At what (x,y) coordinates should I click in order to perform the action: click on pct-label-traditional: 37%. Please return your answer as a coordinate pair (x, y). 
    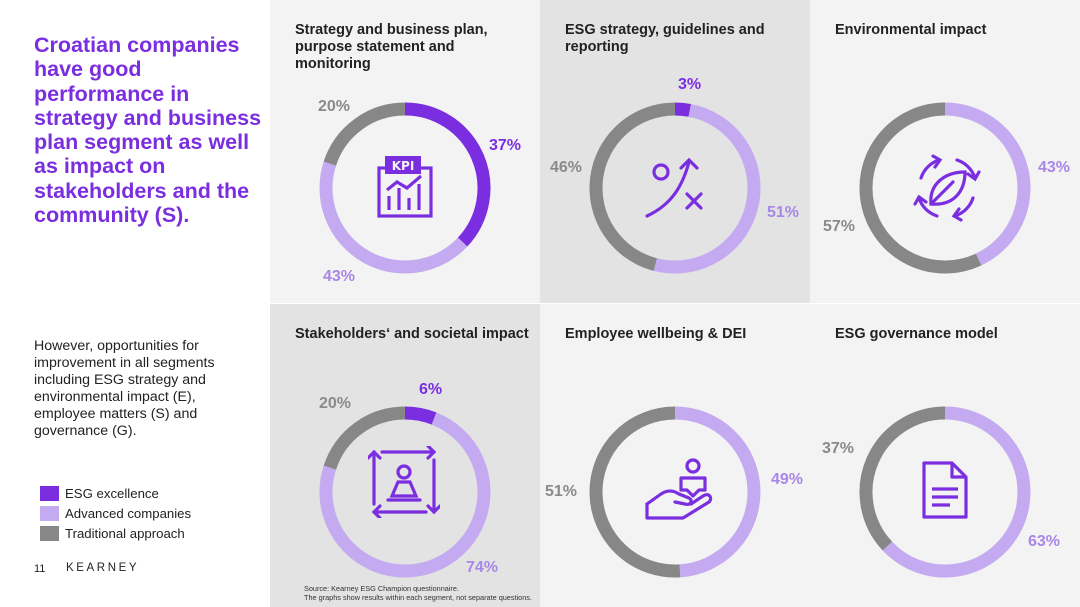
    Looking at the image, I should click on (838, 448).